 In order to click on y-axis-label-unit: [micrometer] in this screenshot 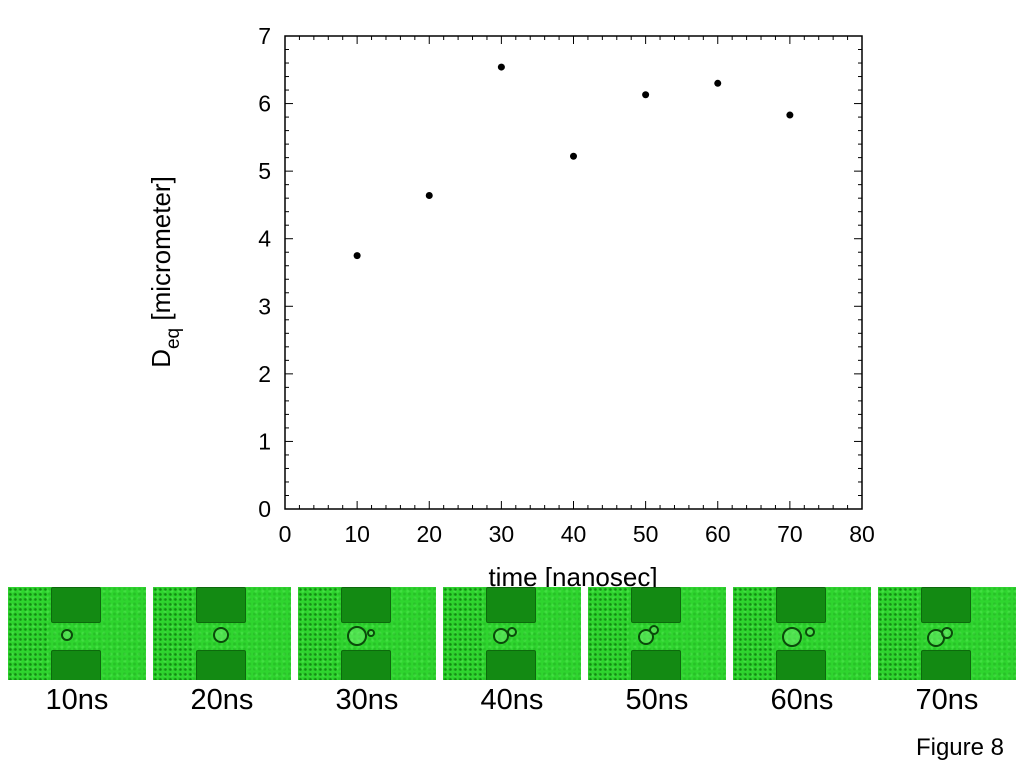, I will do `click(161, 252)`.